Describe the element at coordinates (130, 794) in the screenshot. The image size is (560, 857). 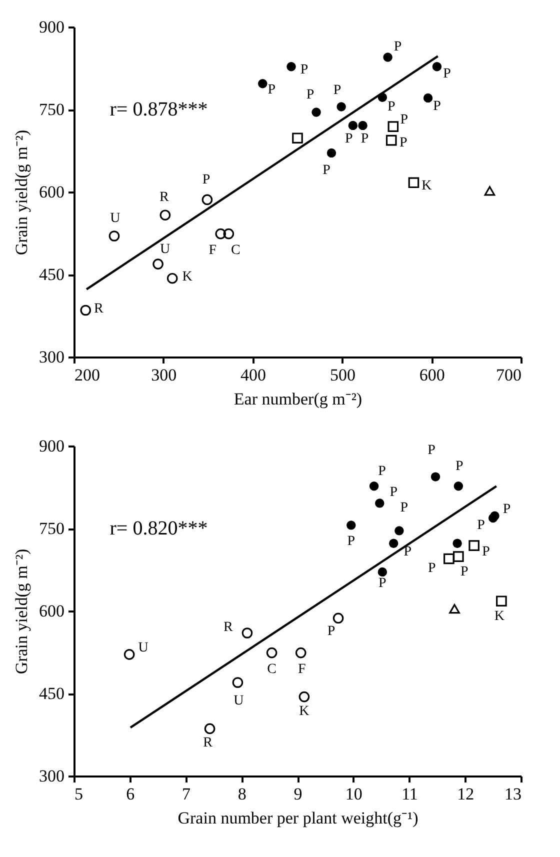
I see `x-tick-label: 6` at that location.